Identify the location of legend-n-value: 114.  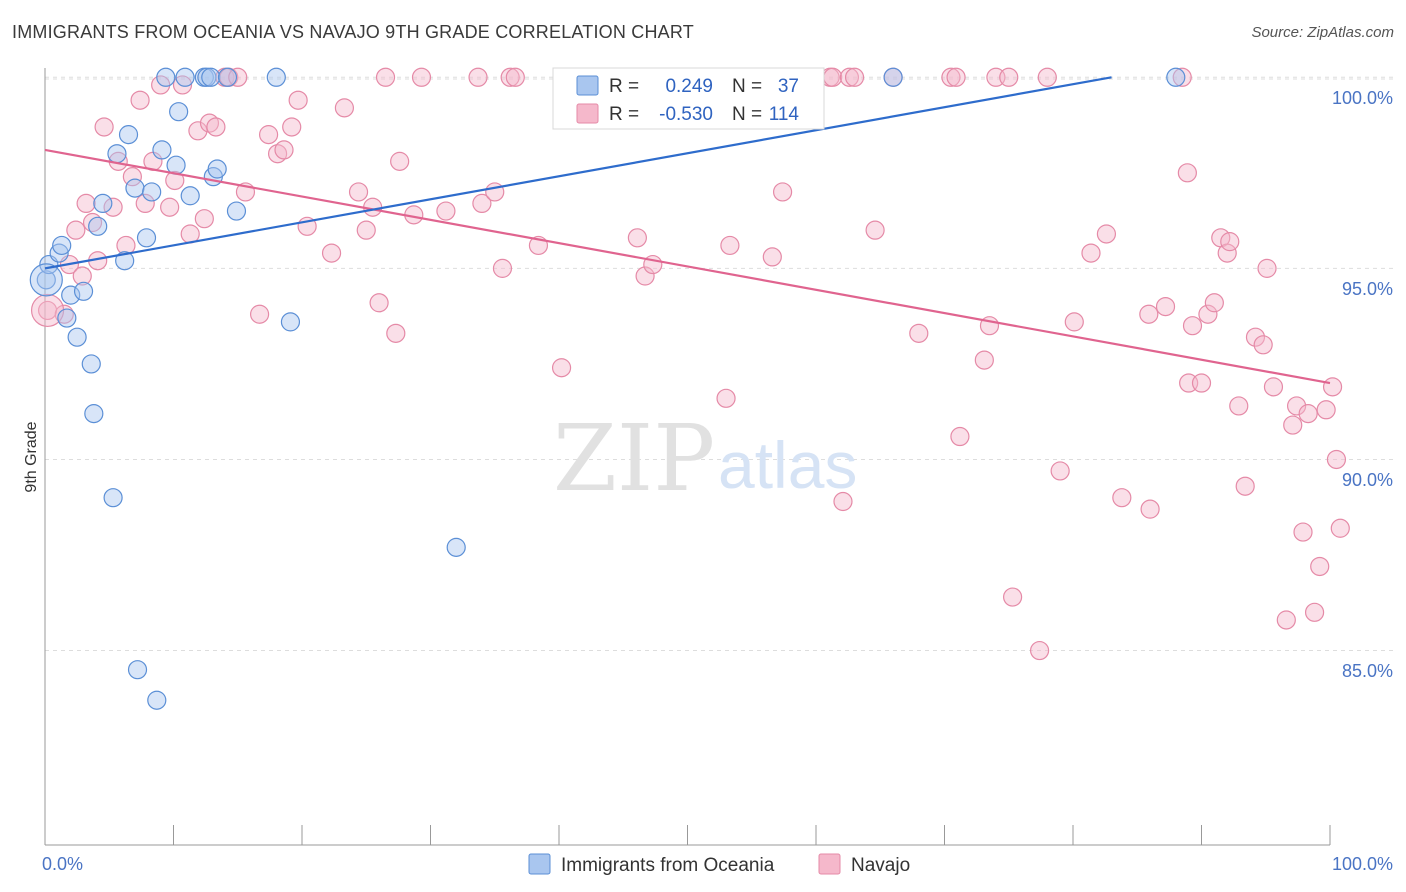
(784, 114).